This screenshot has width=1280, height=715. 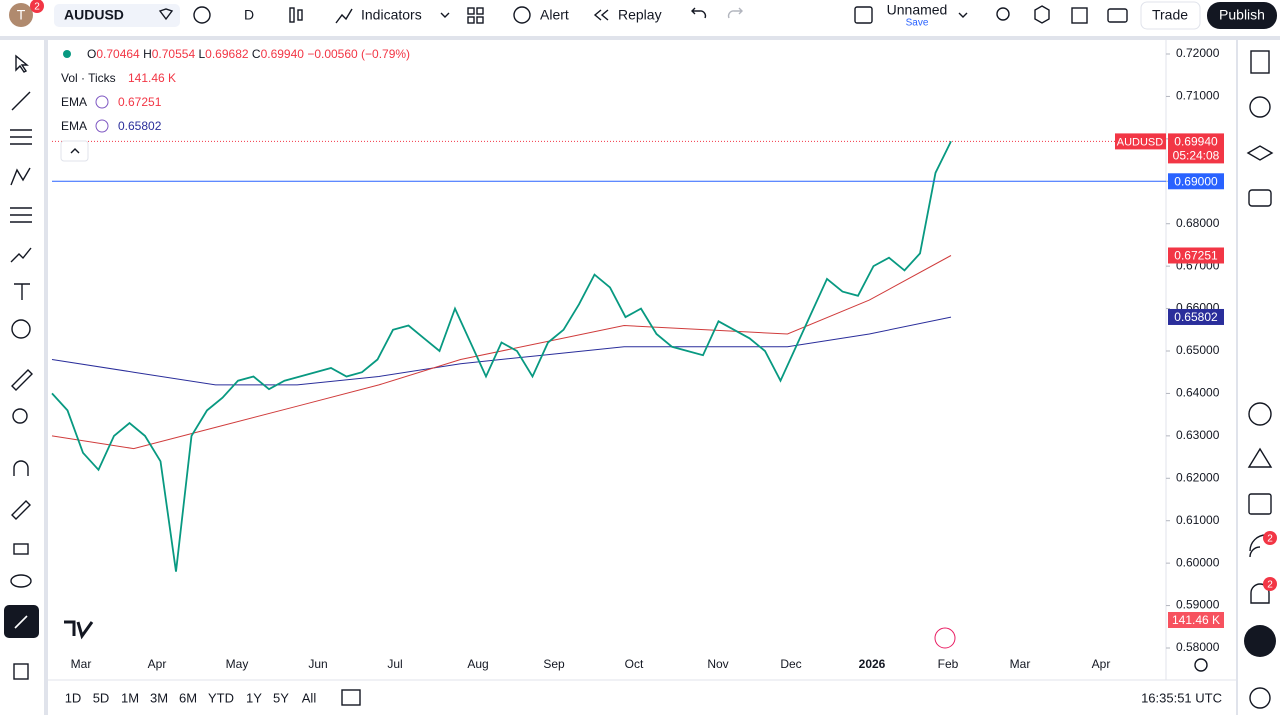 I want to click on ema-tag-text: 0.67251, so click(x=1196, y=256).